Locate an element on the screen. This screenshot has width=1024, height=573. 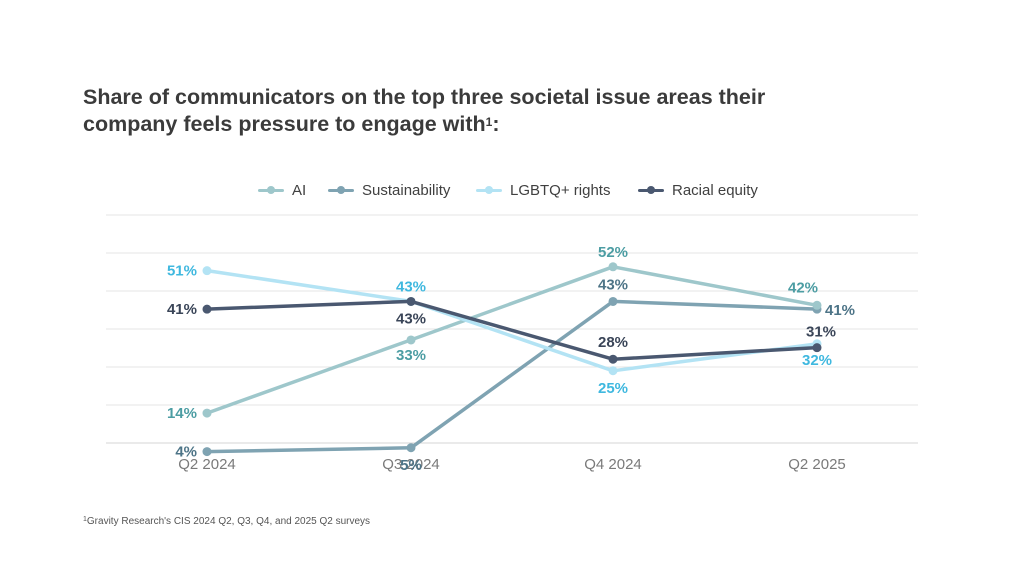
x-tick-label: Q3 2024 is located at coordinates (411, 464).